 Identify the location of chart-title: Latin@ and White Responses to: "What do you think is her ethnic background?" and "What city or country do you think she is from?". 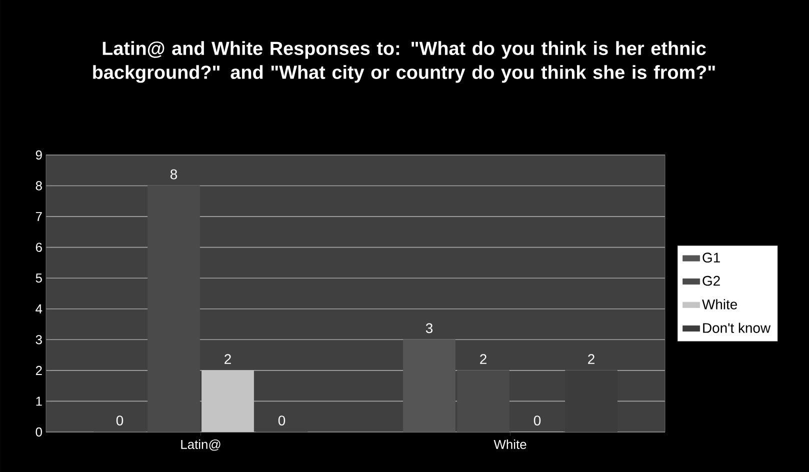
(404, 62).